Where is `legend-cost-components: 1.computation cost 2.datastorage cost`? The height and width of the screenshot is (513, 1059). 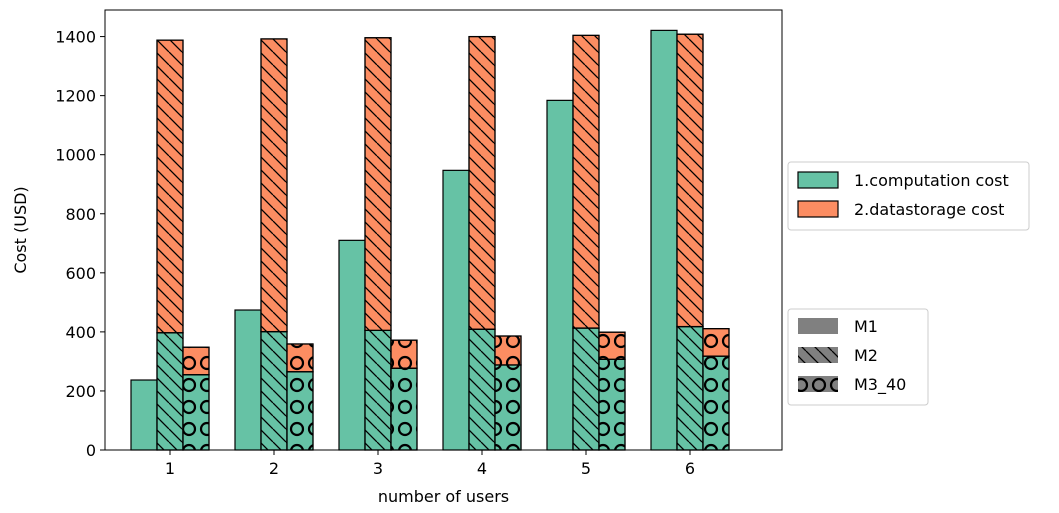
legend-cost-components: 1.computation cost 2.datastorage cost is located at coordinates (908, 196).